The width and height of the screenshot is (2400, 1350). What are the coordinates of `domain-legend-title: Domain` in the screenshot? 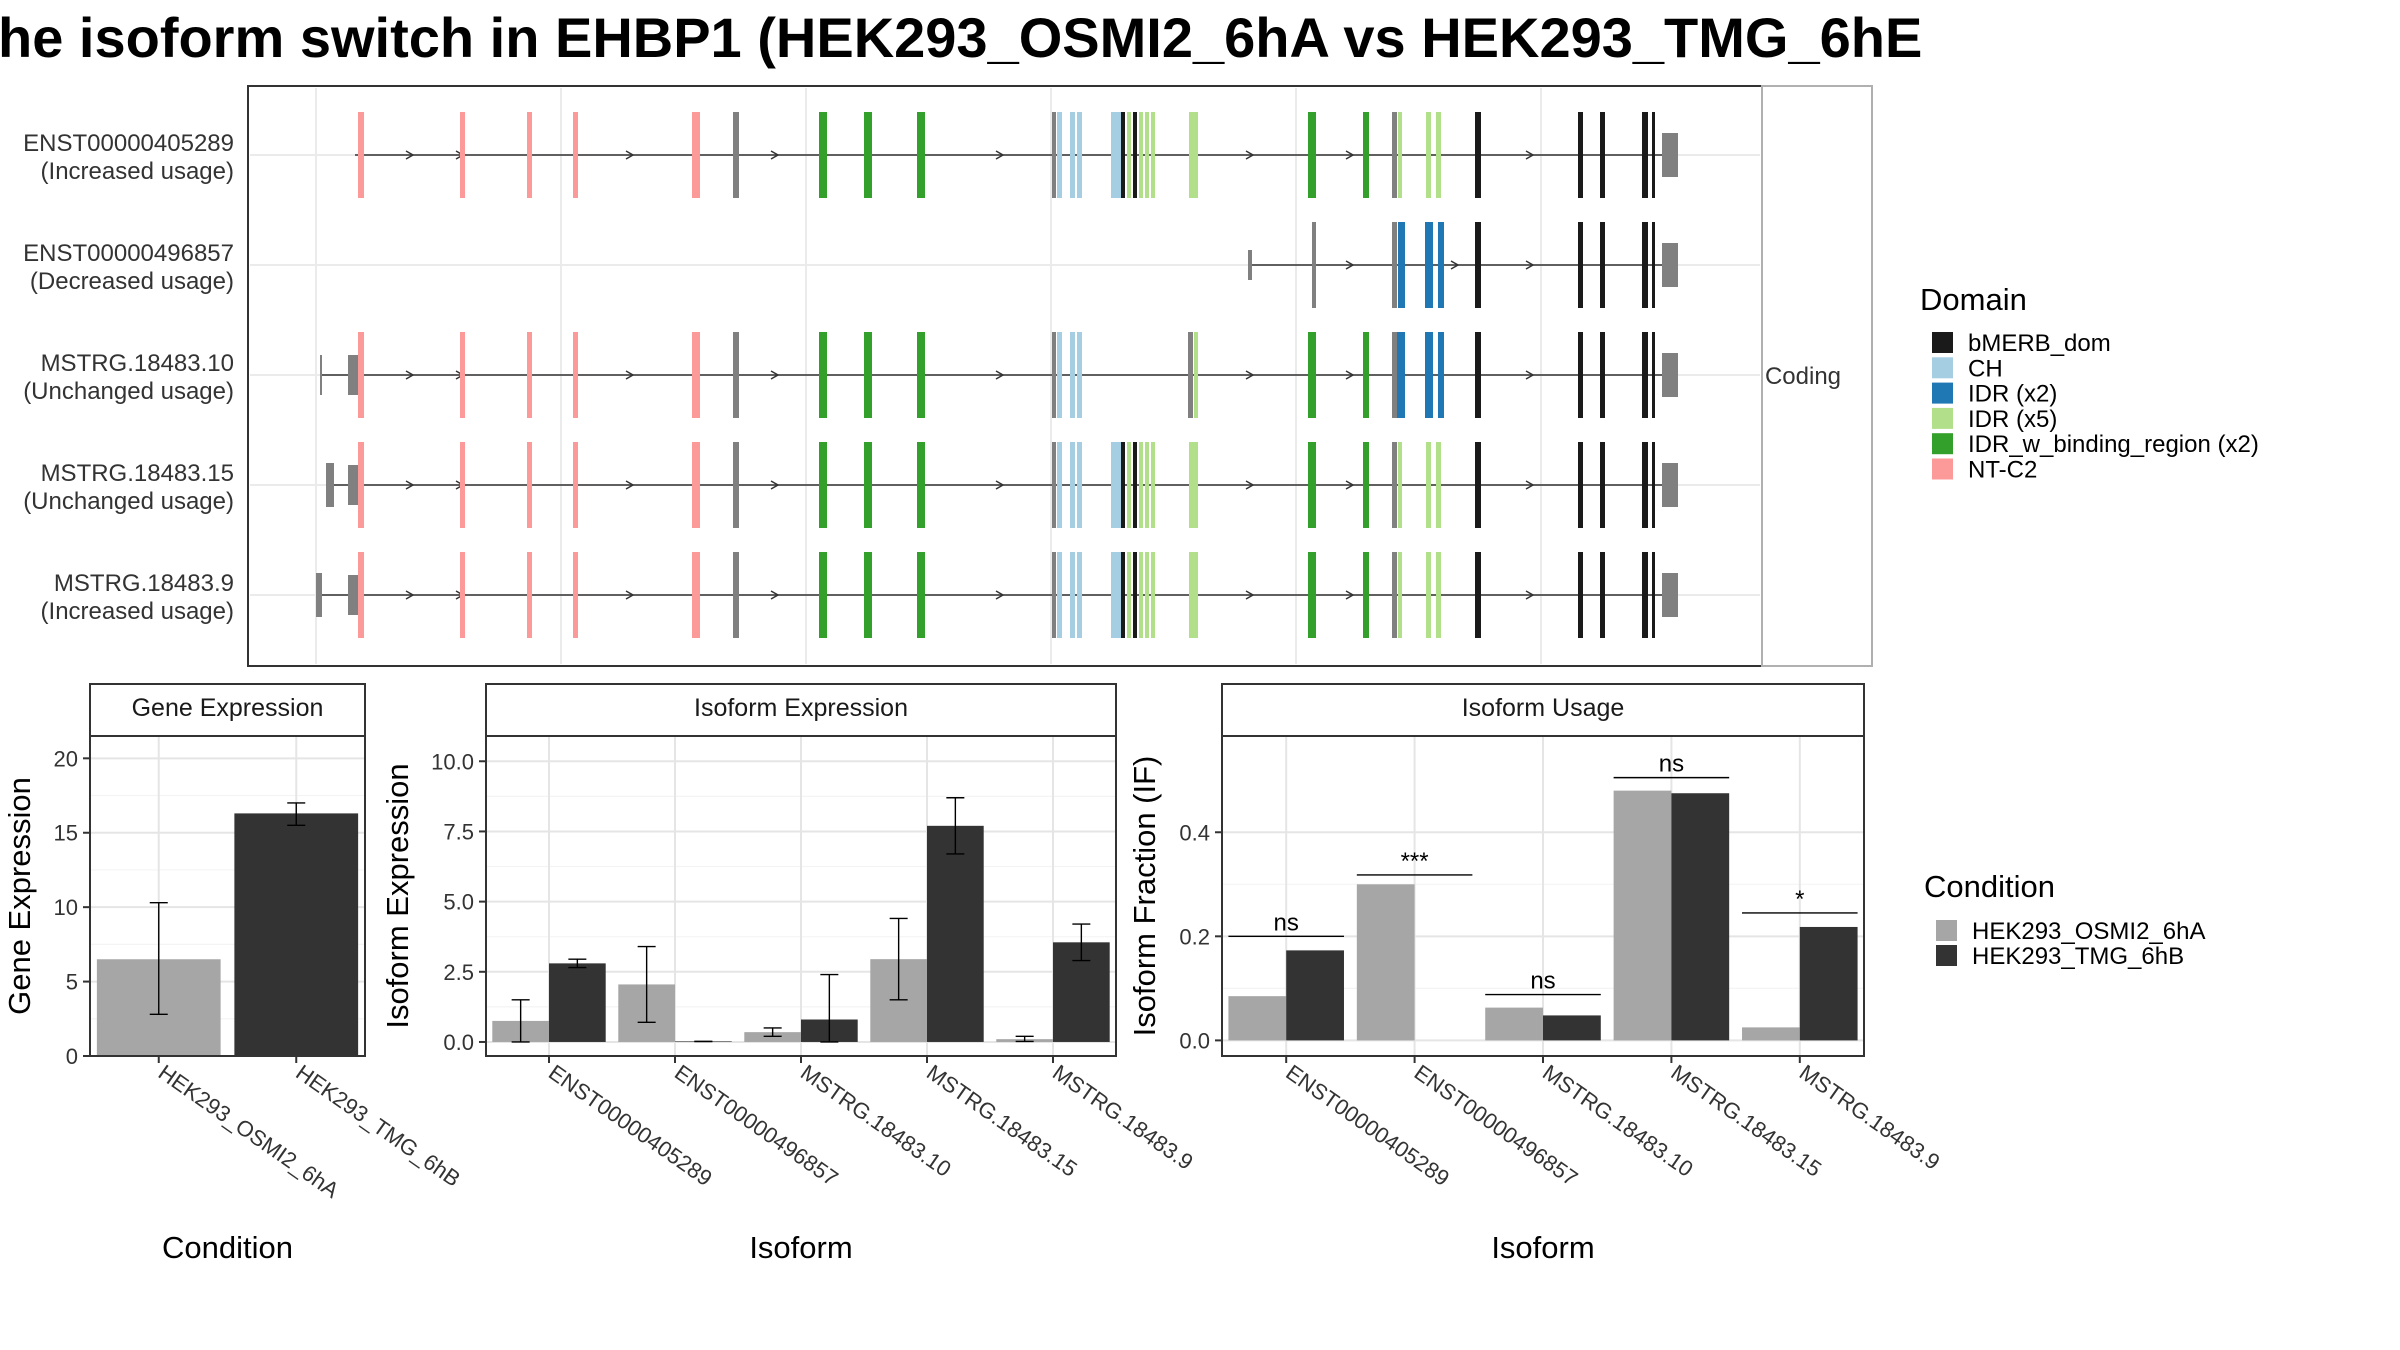 It's located at (1973, 299).